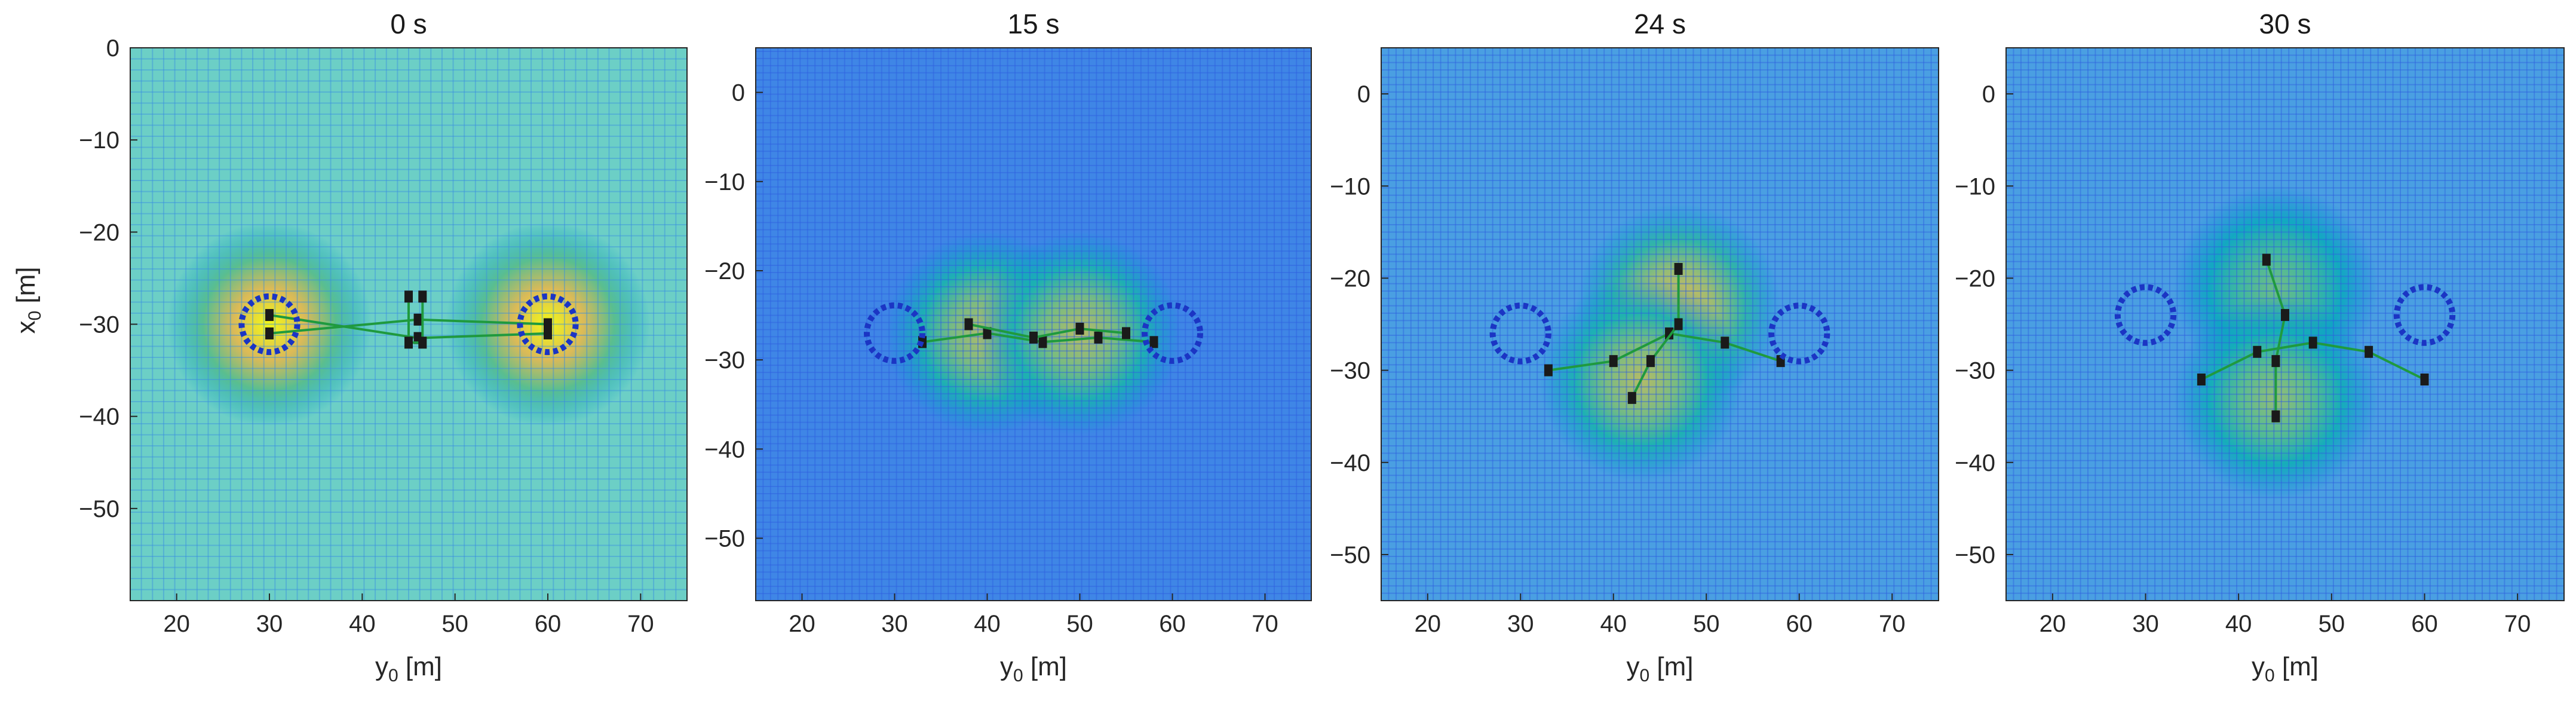 Image resolution: width=2576 pixels, height=710 pixels. I want to click on panel-title: 30 s, so click(2285, 23).